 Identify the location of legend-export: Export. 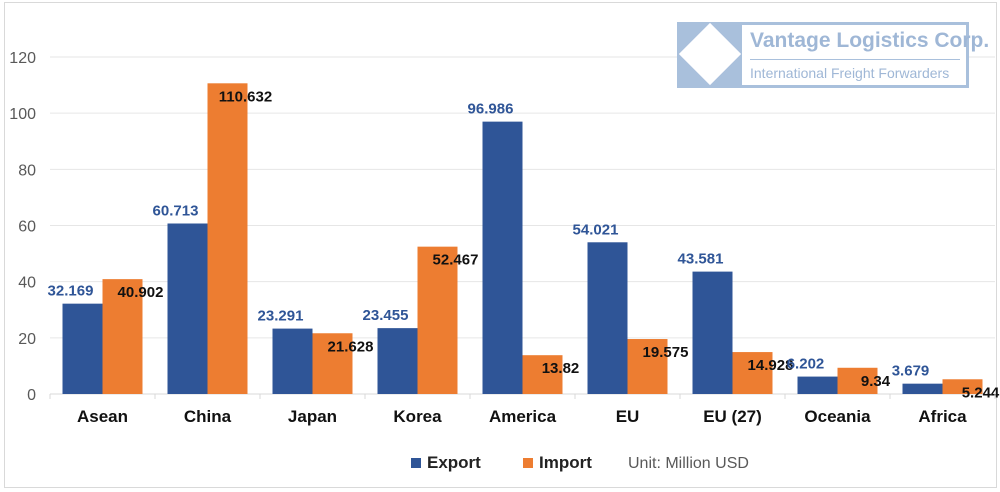
(446, 463).